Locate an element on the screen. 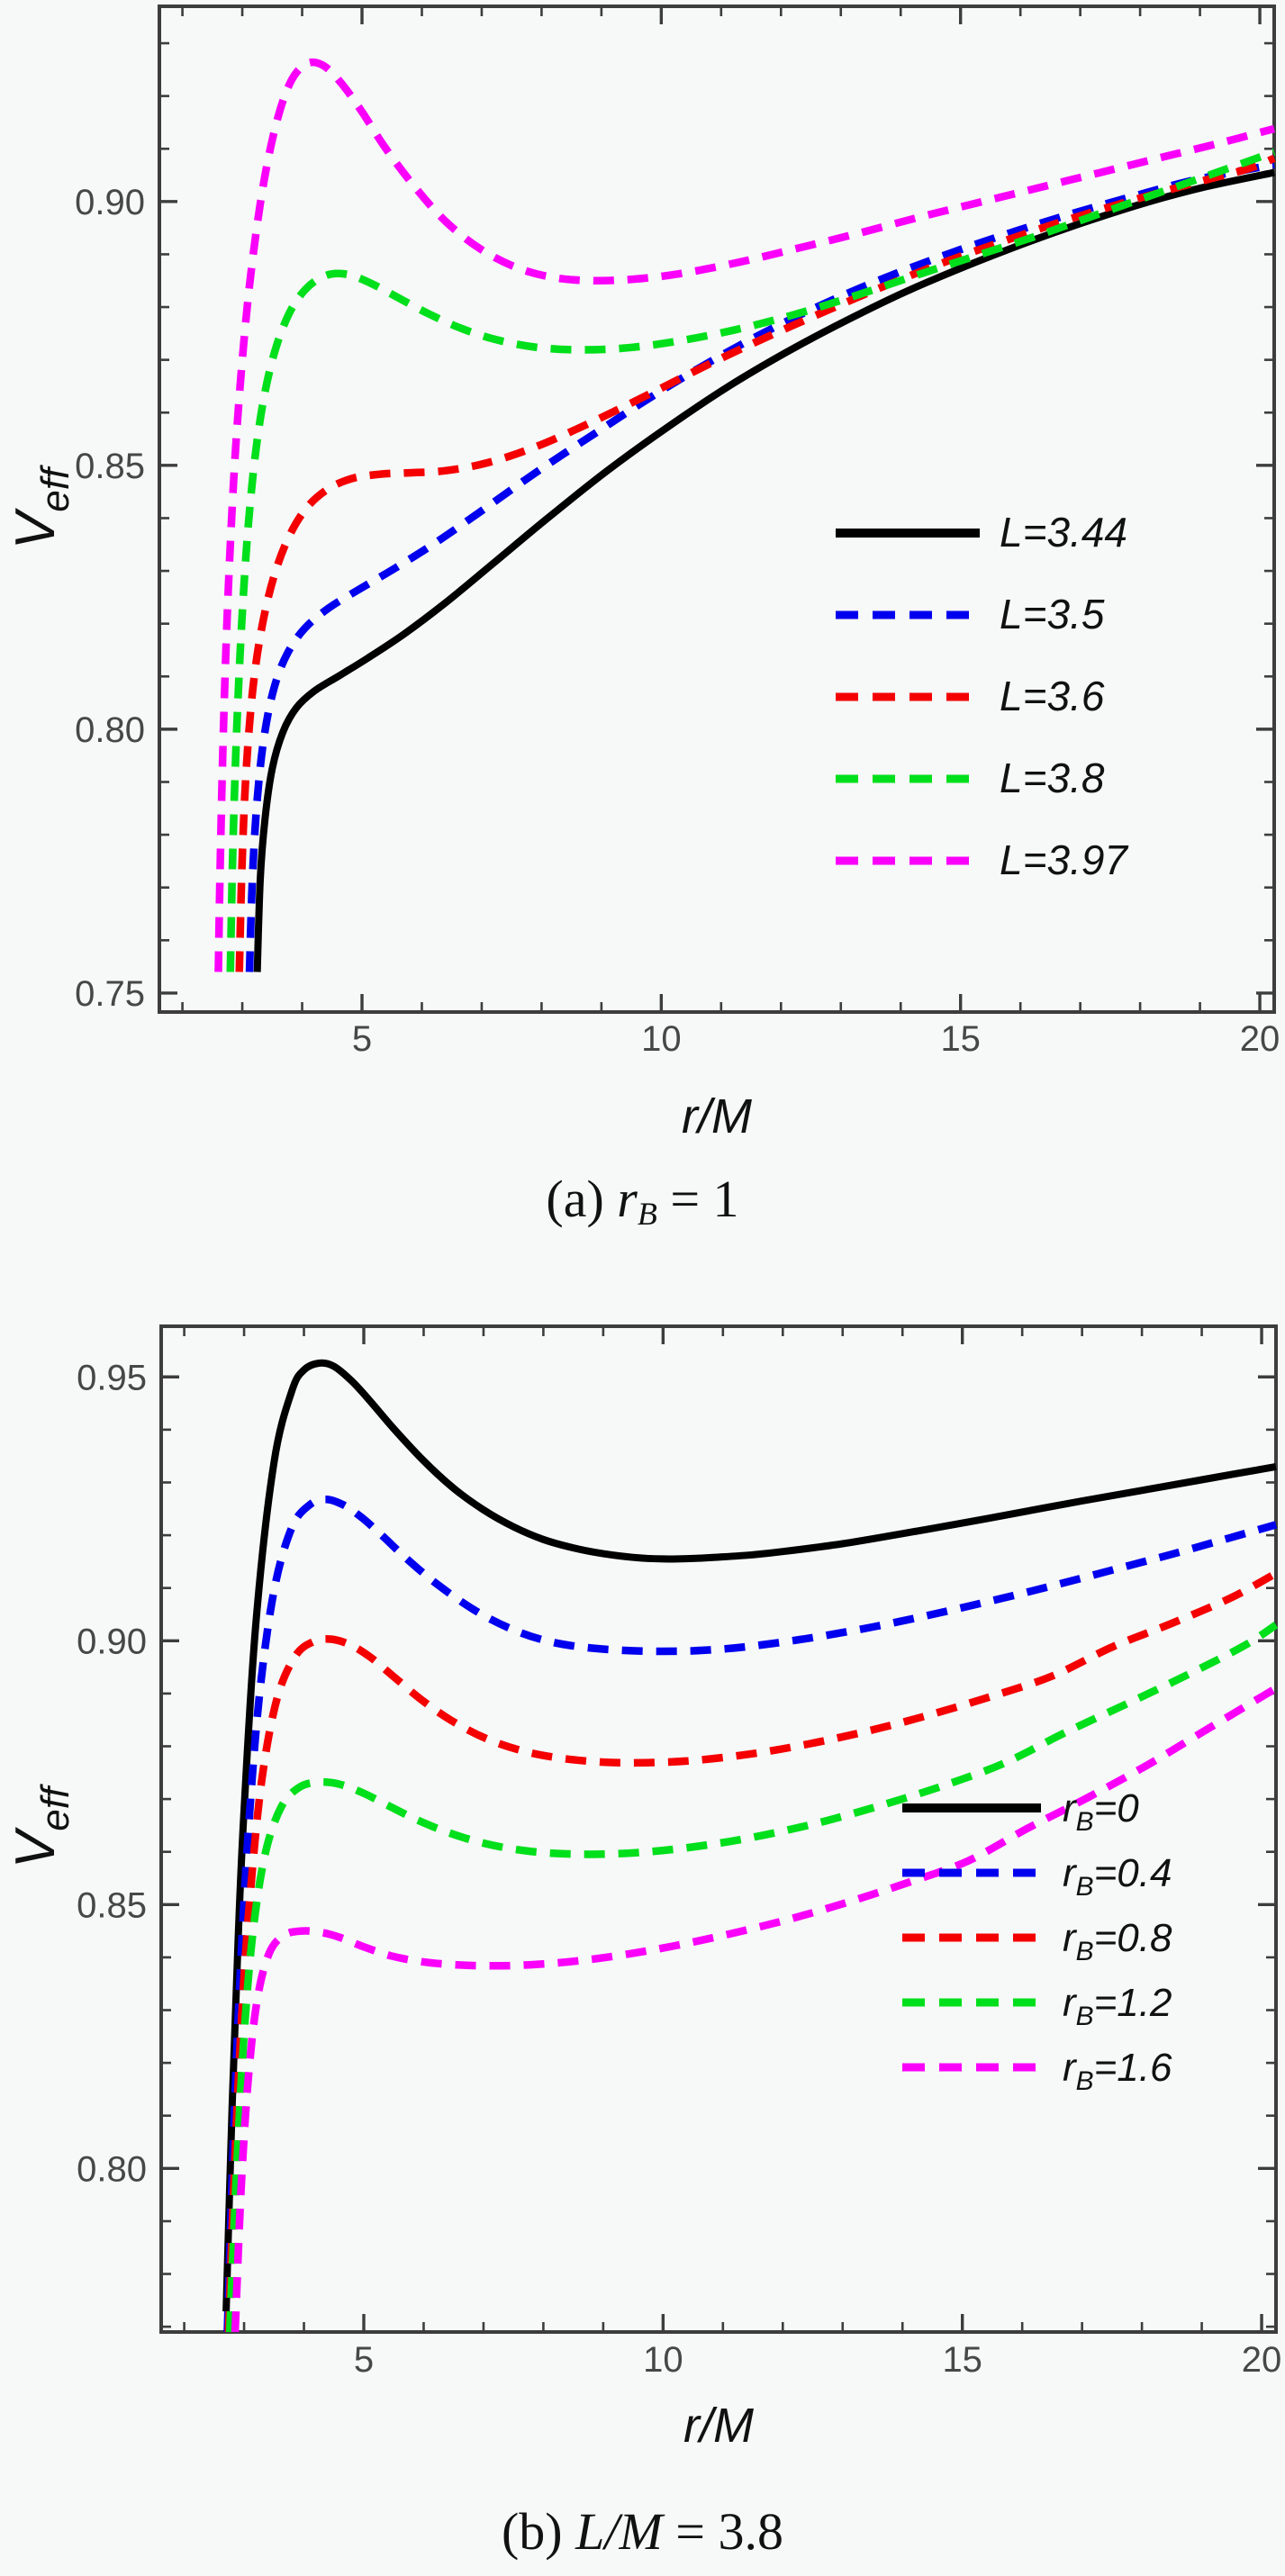 The width and height of the screenshot is (1285, 2576). legend-label-1: rB=0 is located at coordinates (1101, 1811).